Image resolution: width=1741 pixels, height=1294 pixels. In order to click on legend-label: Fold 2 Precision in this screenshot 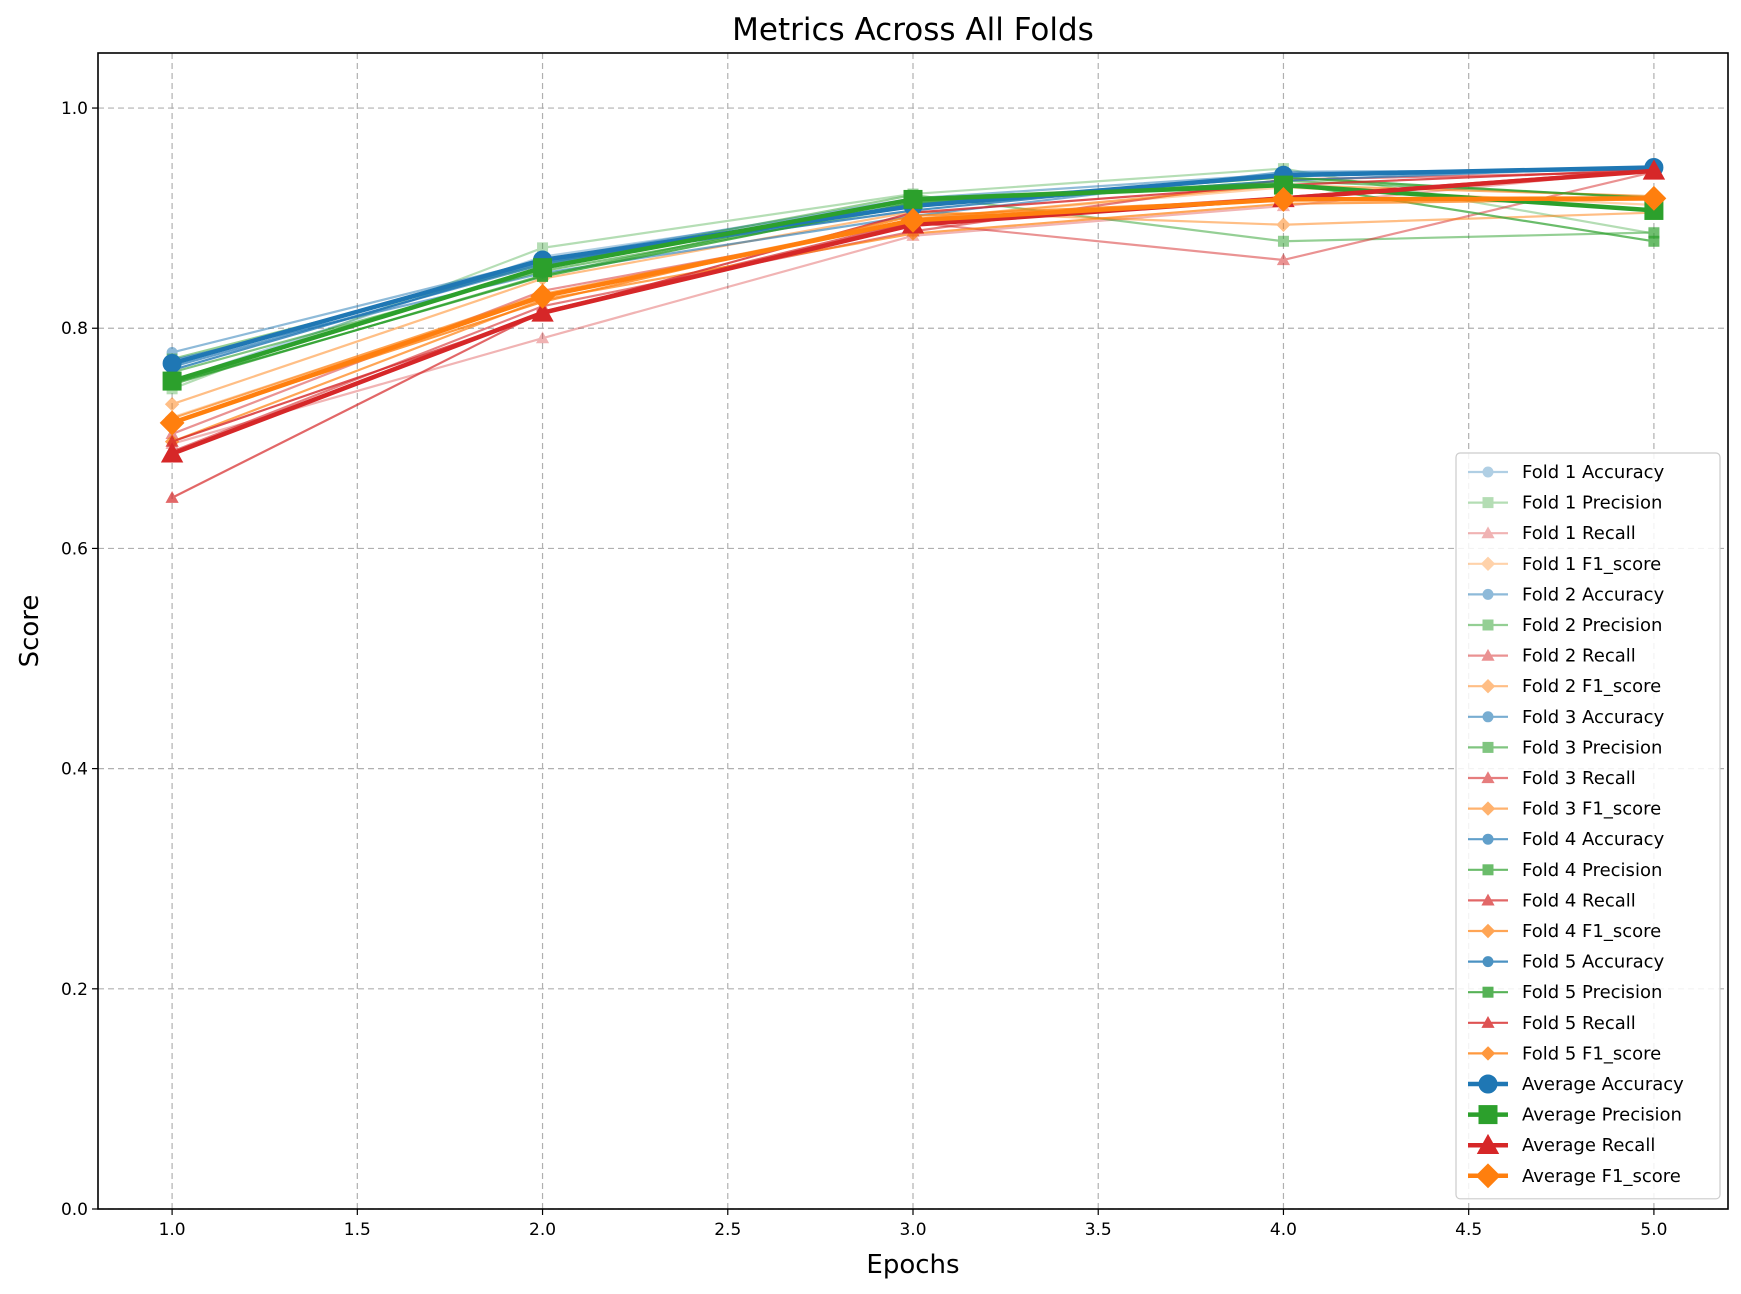, I will do `click(1592, 625)`.